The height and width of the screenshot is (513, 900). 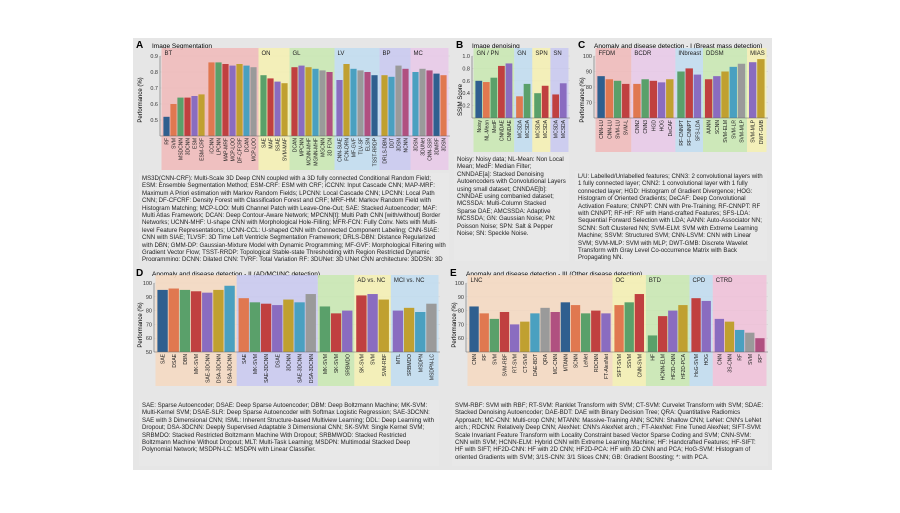 I want to click on x-tick-label: RF-CNNPT, so click(x=682, y=133).